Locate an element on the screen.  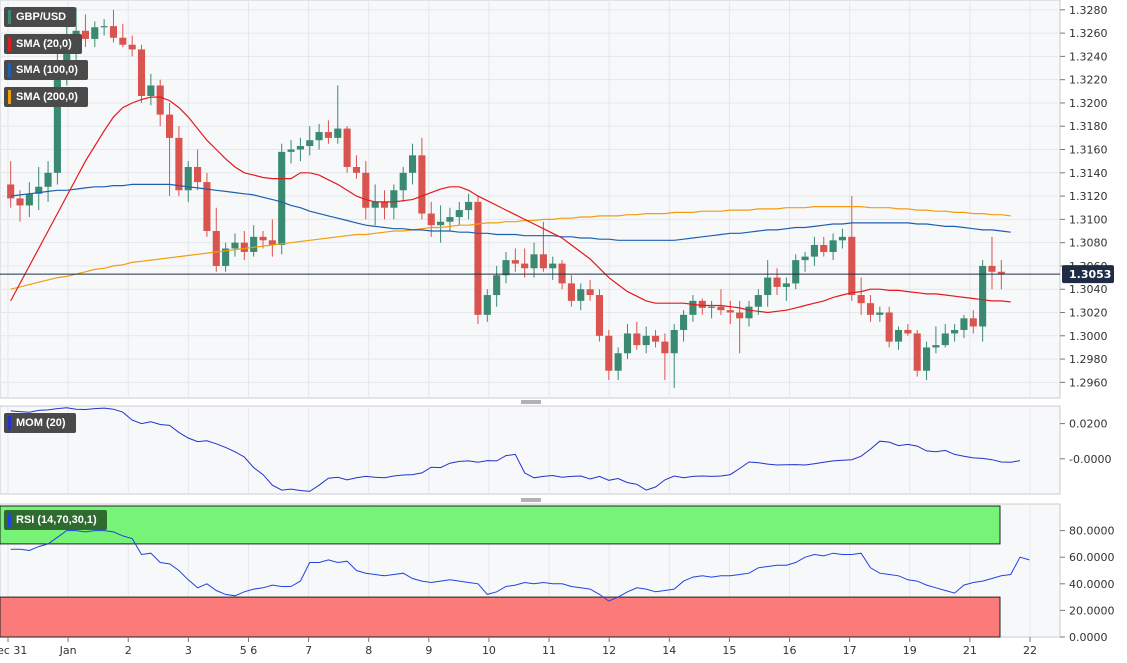
date-axis-label: 5 6 is located at coordinates (249, 650).